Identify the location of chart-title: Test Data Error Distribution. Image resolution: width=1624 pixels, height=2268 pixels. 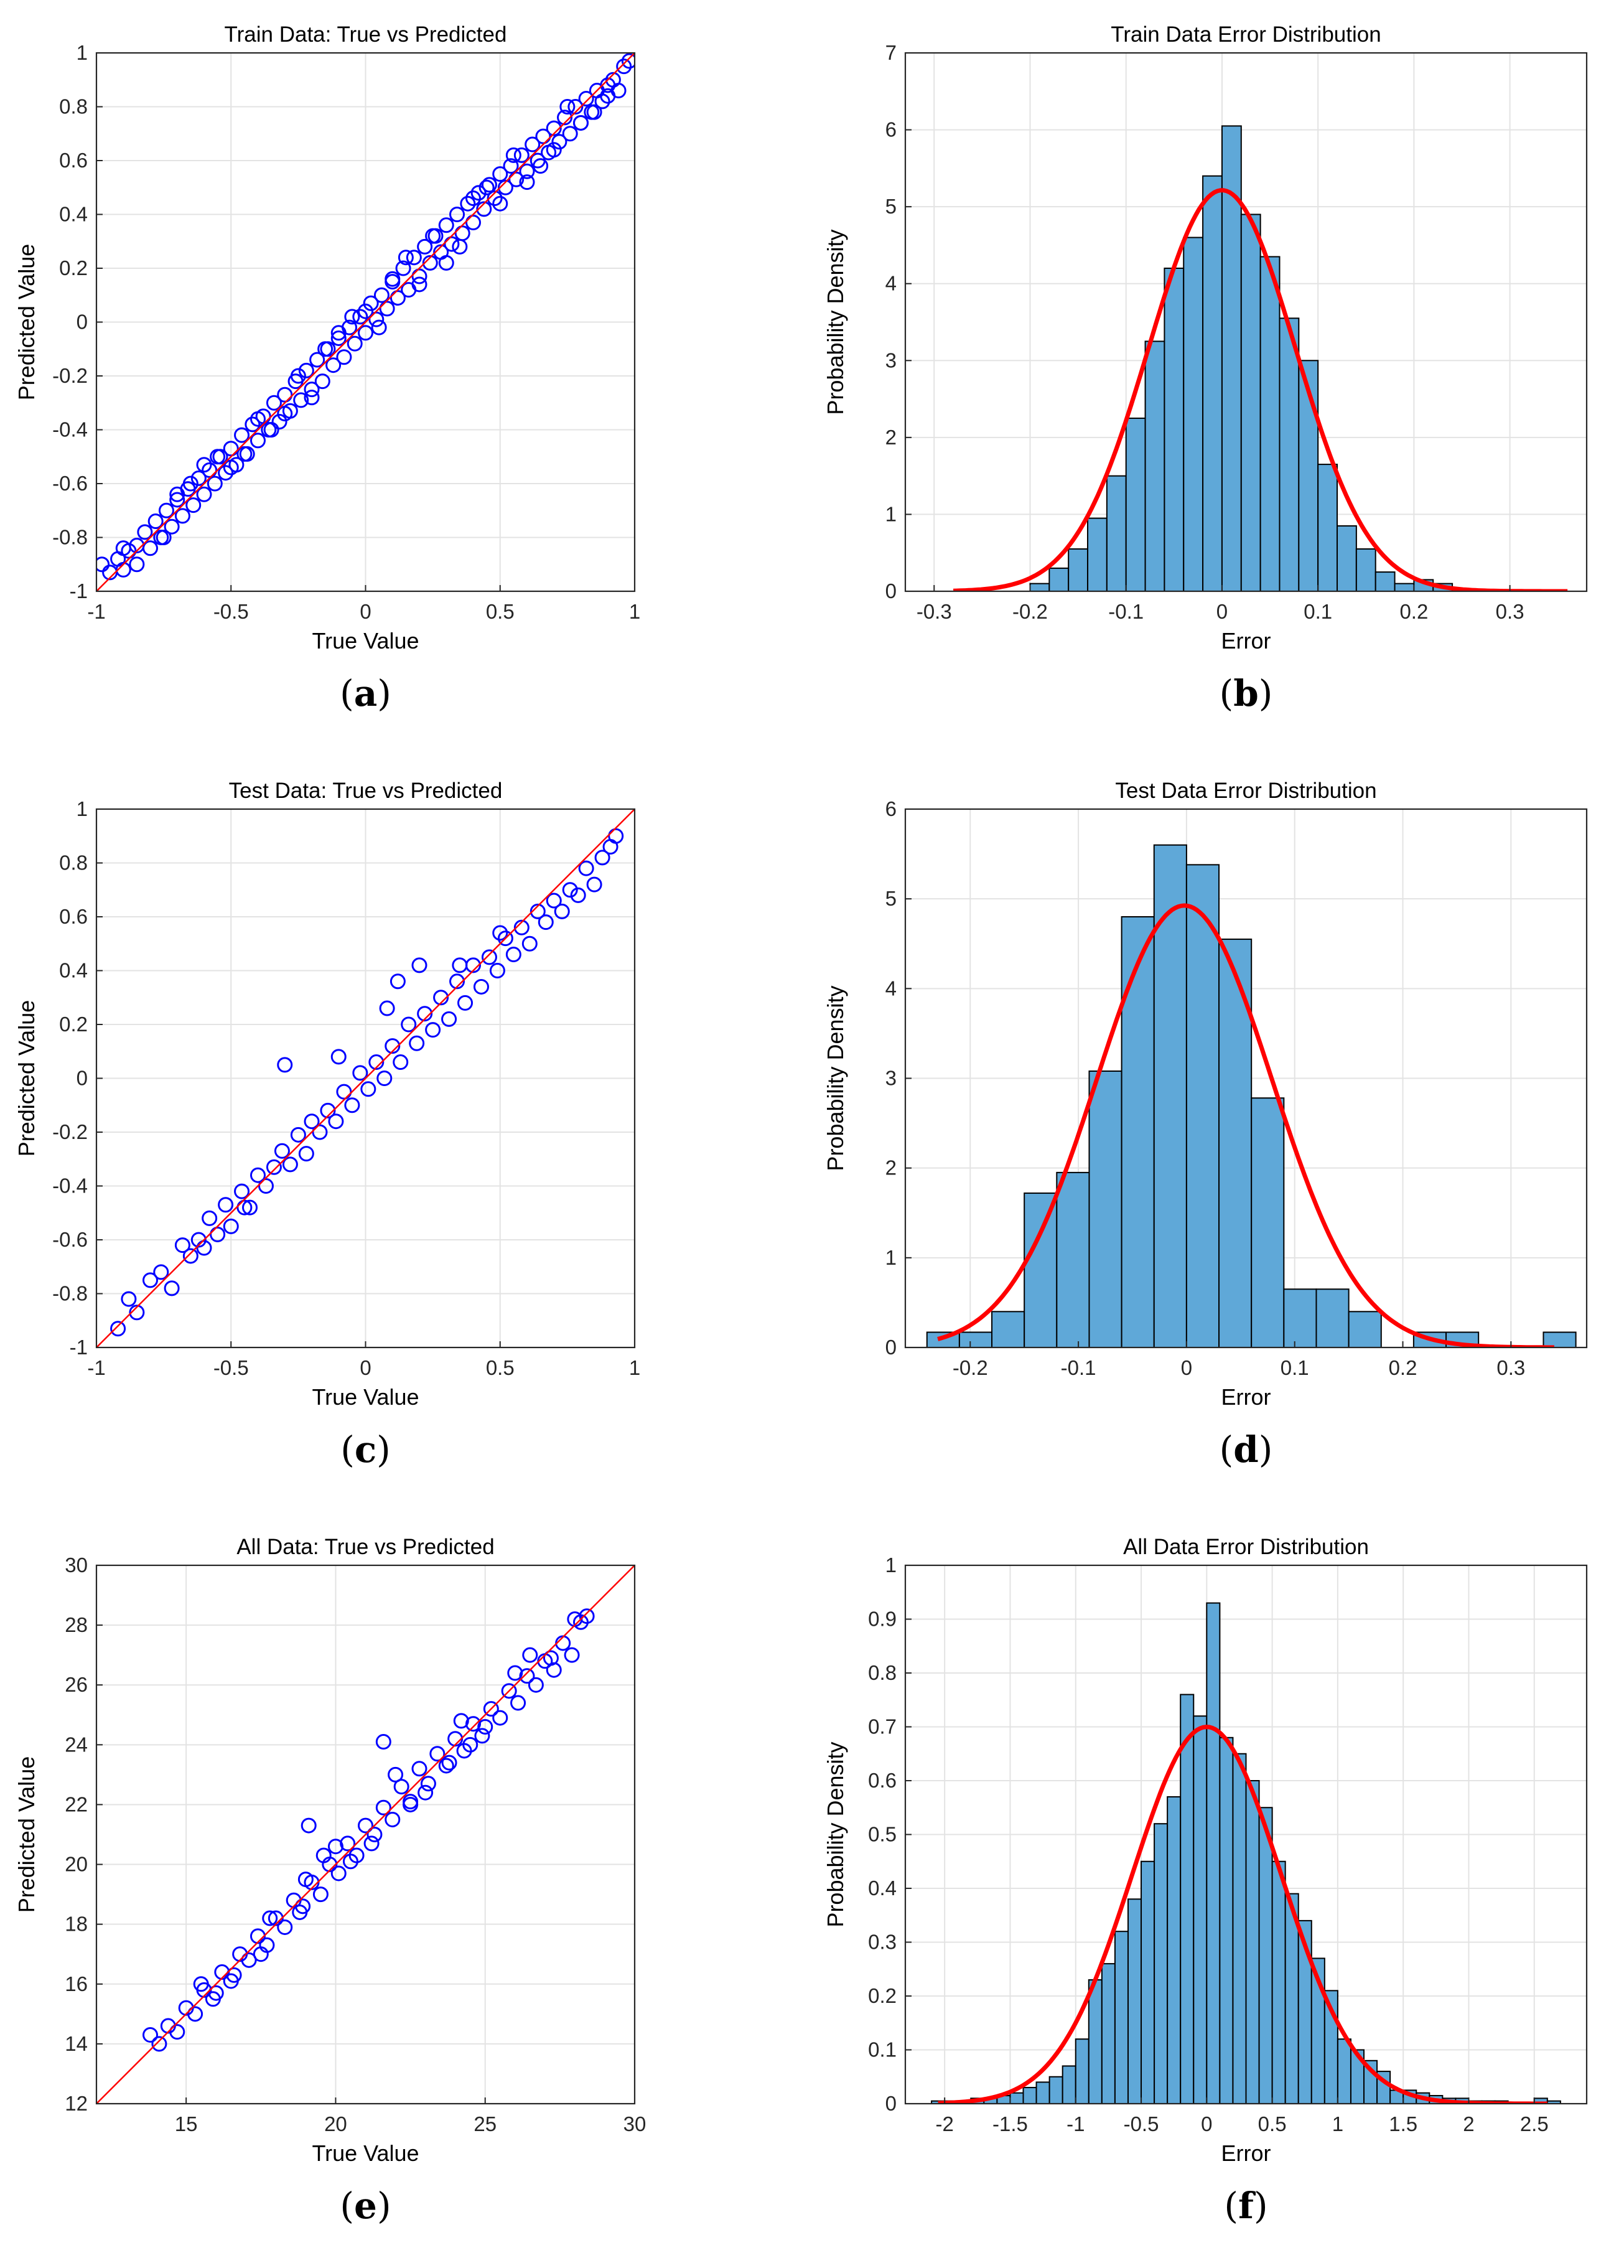
(1245, 791).